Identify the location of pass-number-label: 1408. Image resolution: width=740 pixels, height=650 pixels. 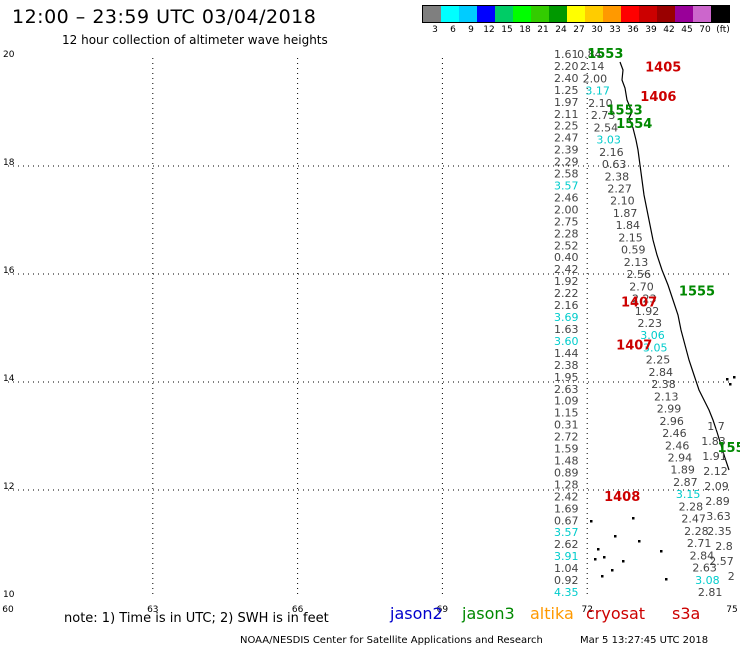
(622, 497).